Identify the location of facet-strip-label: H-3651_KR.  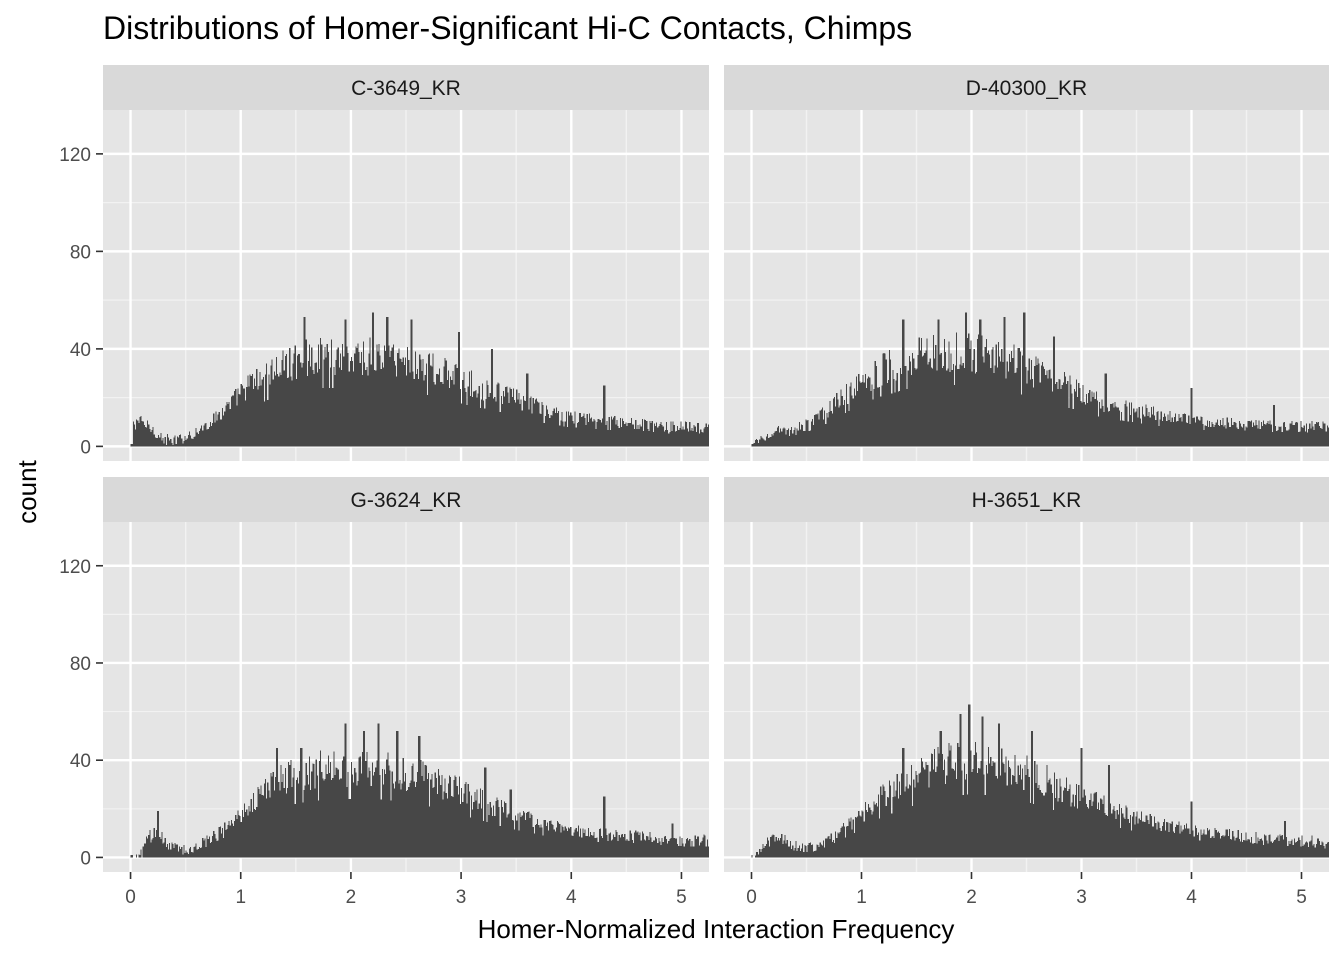
(1027, 500).